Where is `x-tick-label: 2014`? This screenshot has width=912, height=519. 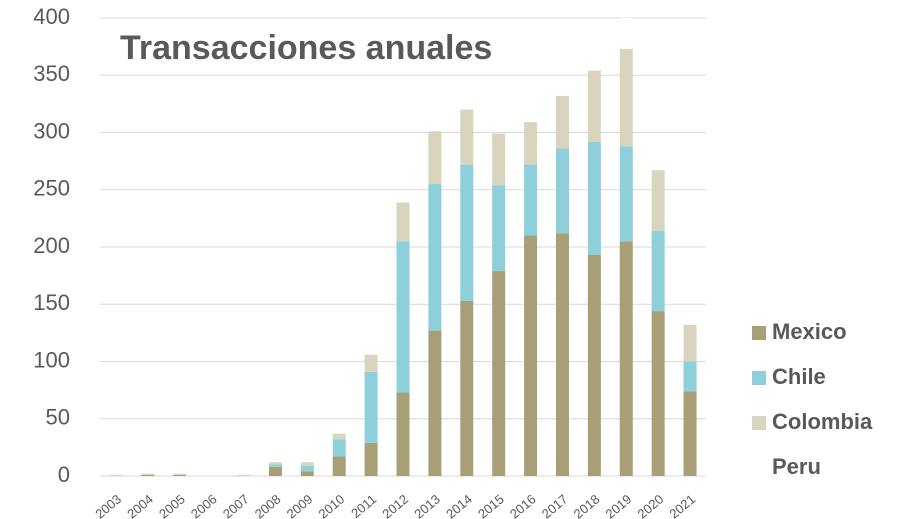
x-tick-label: 2014 is located at coordinates (459, 505).